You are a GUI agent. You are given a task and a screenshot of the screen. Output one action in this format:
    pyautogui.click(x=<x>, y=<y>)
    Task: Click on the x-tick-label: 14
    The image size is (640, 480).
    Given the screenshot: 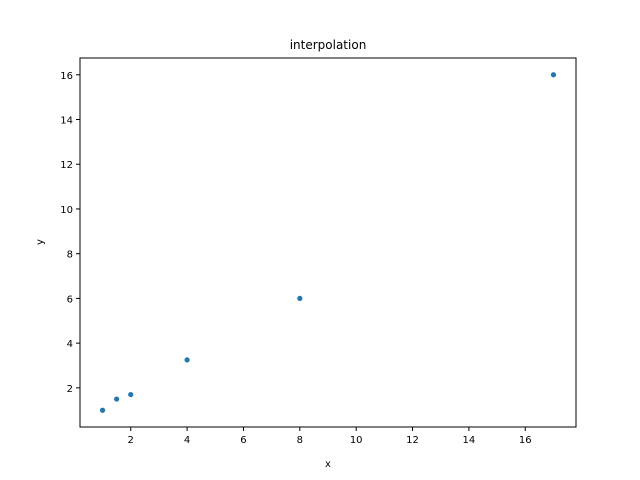 What is the action you would take?
    pyautogui.click(x=469, y=440)
    